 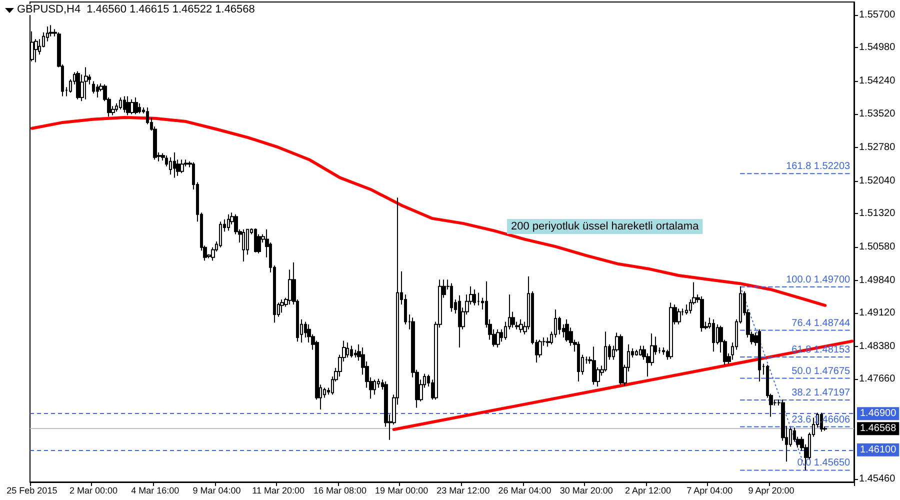 What do you see at coordinates (605, 226) in the screenshot?
I see `annotation: 200 periyotluk üssel hareketli ortalama` at bounding box center [605, 226].